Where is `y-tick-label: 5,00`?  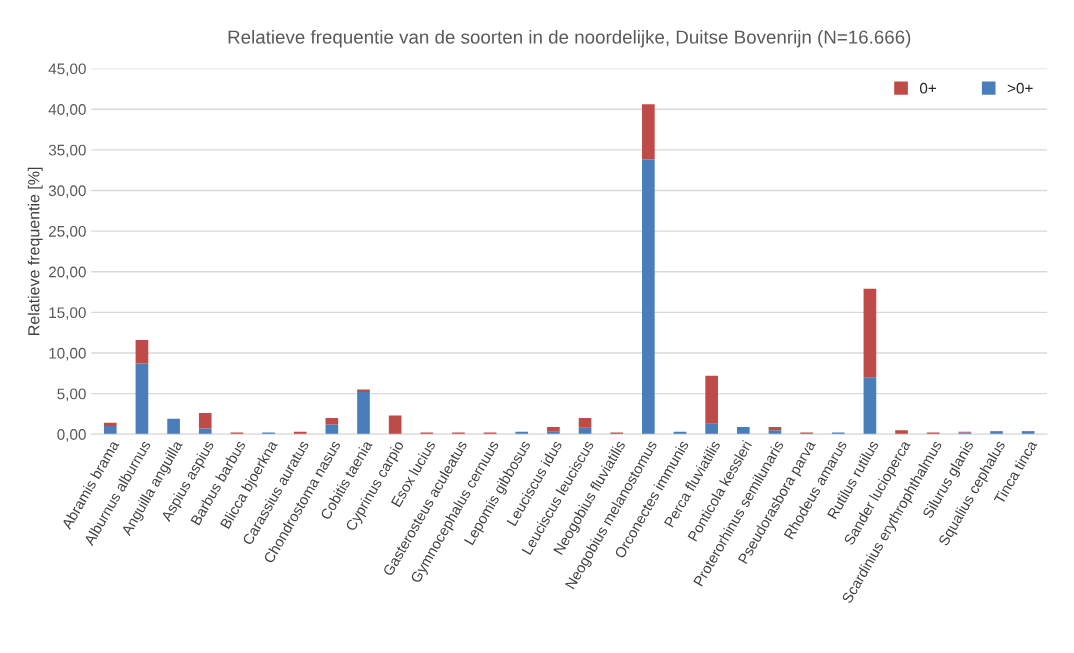
y-tick-label: 5,00 is located at coordinates (71, 395).